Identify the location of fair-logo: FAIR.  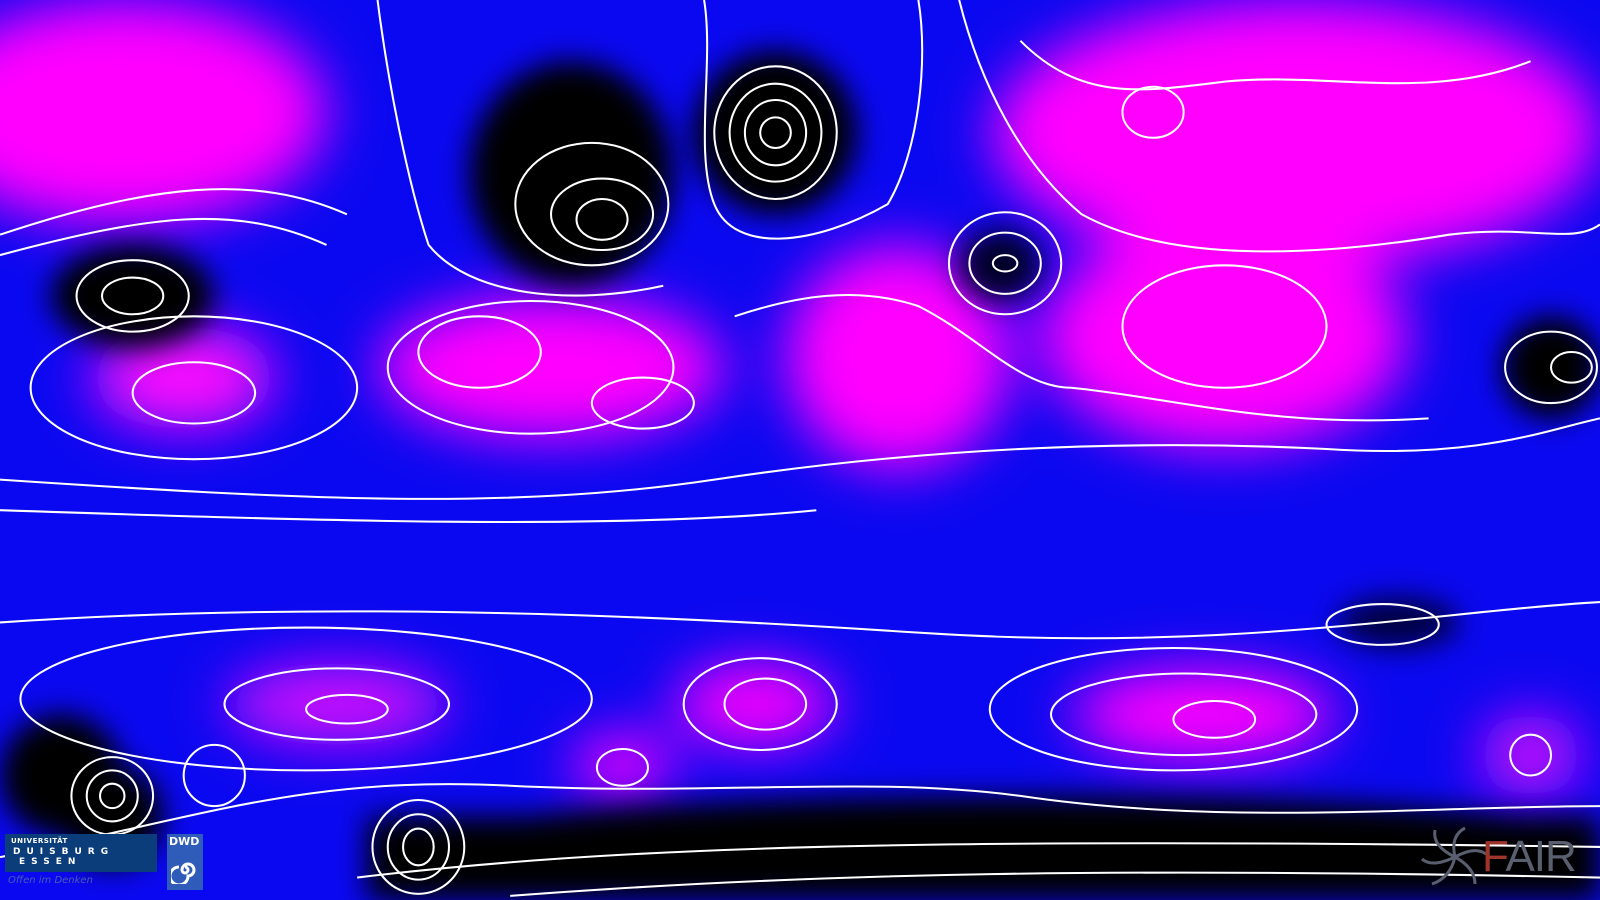
(1510, 857).